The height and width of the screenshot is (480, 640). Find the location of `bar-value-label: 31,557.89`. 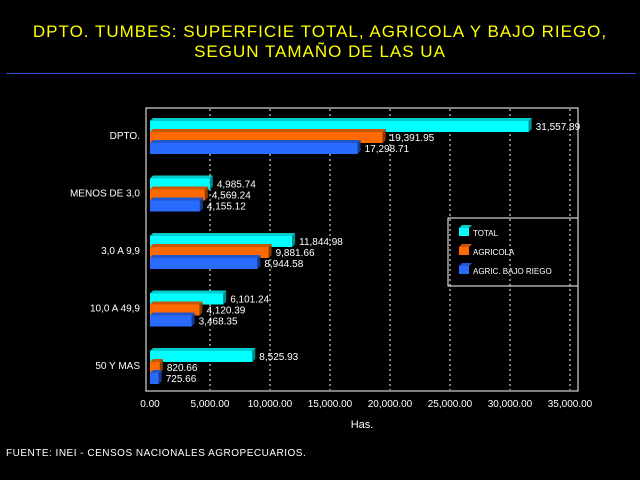

bar-value-label: 31,557.89 is located at coordinates (558, 127).